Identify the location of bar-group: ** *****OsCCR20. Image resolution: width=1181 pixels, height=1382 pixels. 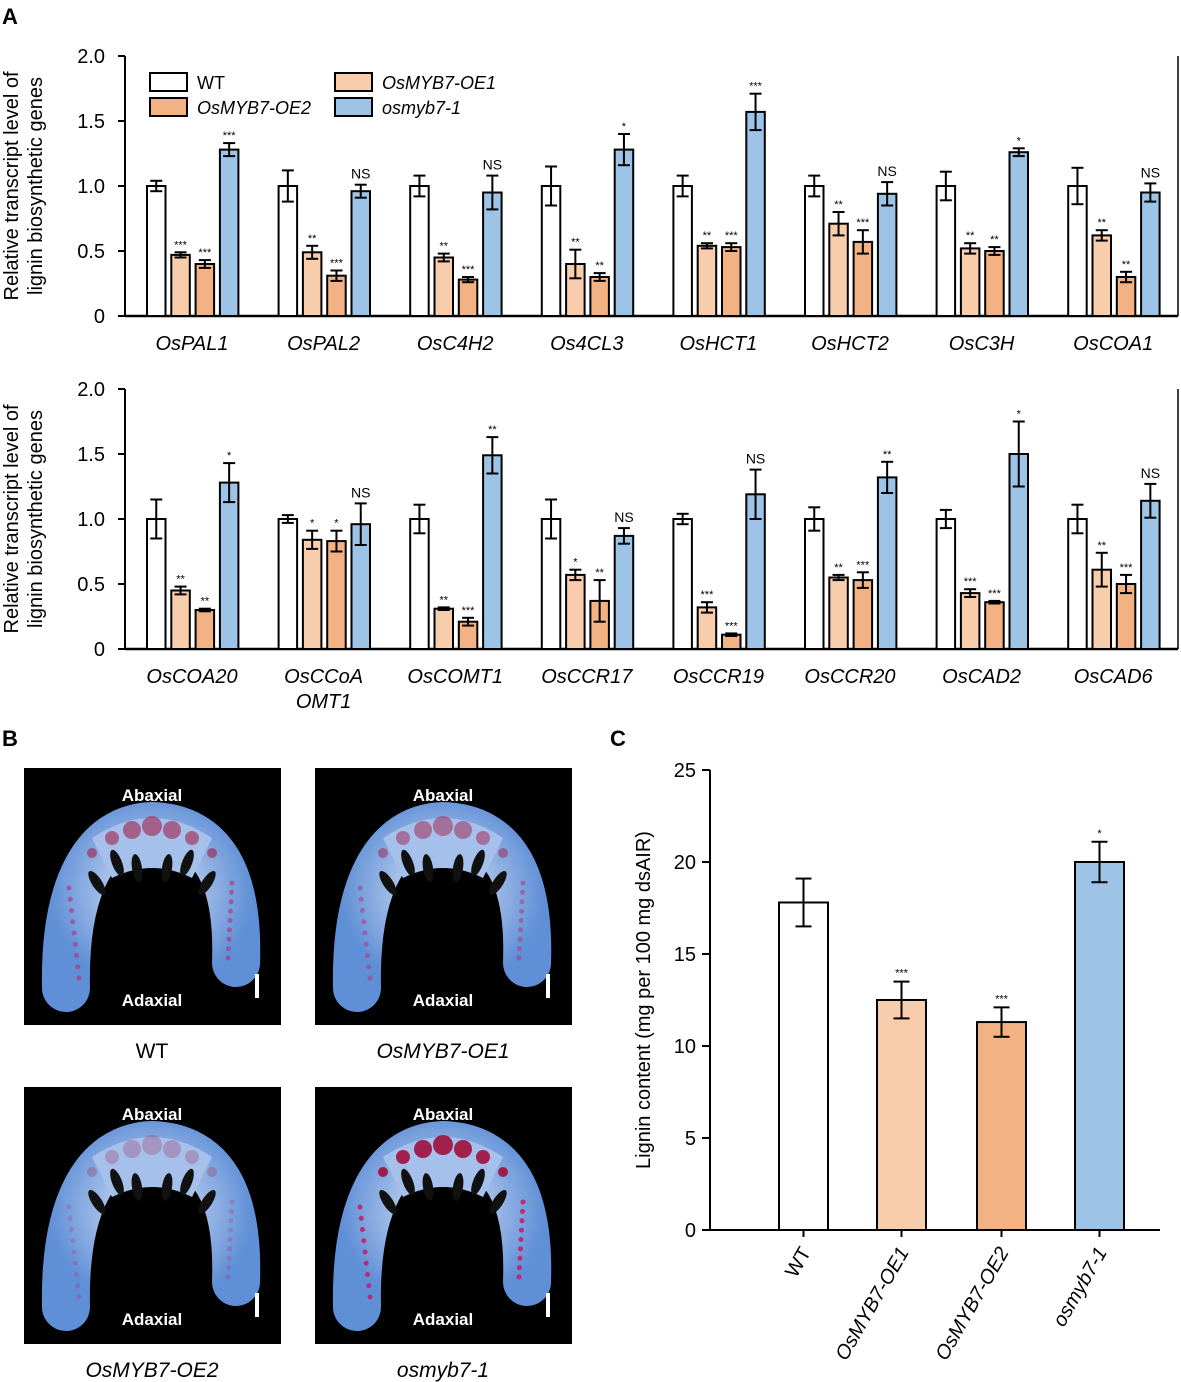
(851, 568).